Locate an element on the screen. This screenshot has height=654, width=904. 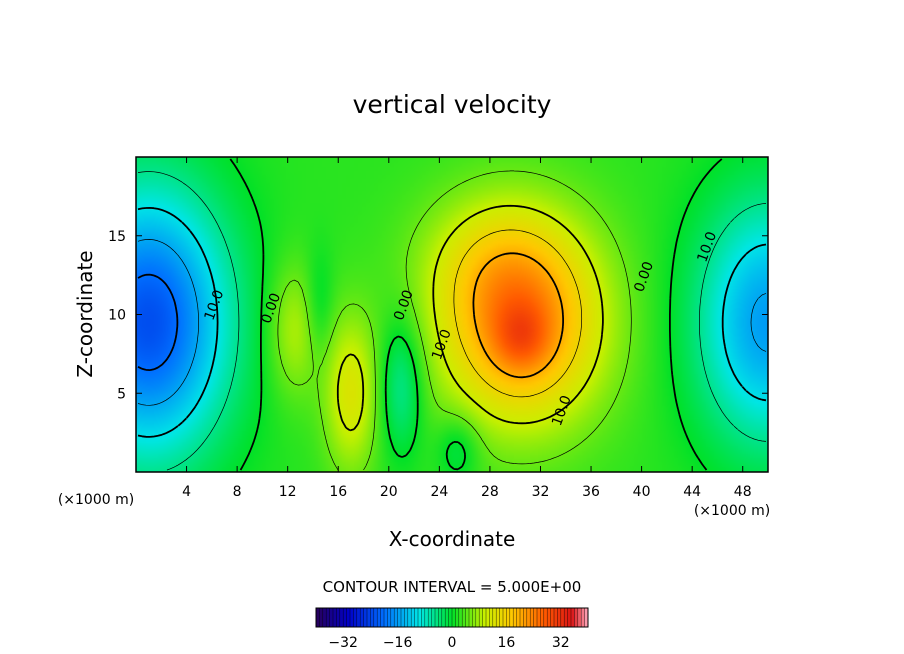
x-tick-label: 24 is located at coordinates (439, 492).